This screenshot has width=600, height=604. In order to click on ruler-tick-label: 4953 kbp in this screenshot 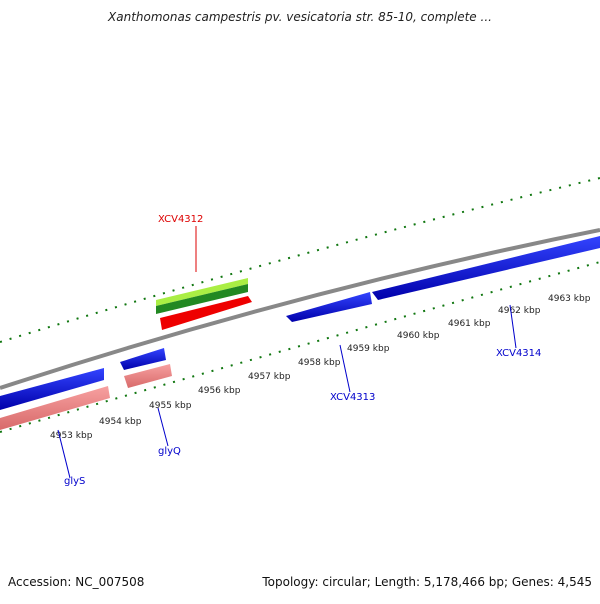, I will do `click(71, 436)`.